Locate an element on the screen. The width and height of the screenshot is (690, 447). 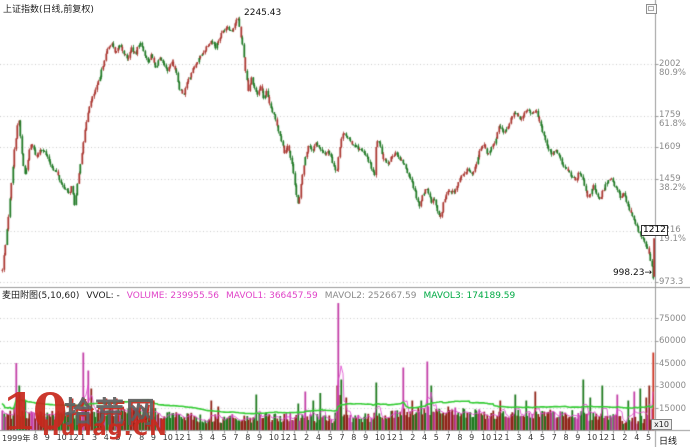
price-level-label: 1759 61.8% is located at coordinates (673, 120).